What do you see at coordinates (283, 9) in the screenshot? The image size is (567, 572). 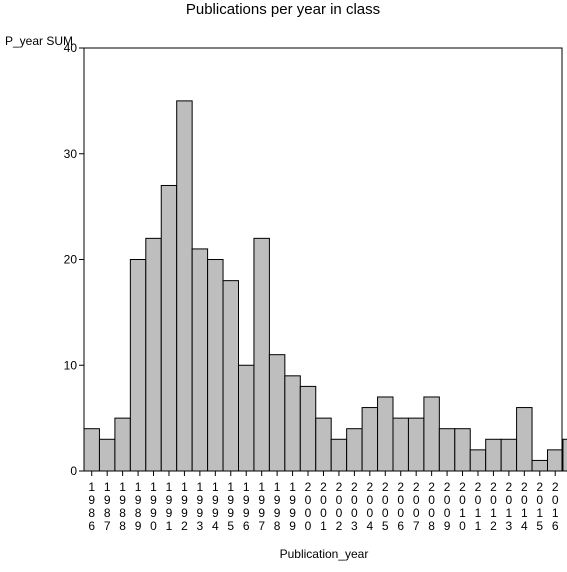 I see `chart-title: Publications per year in class` at bounding box center [283, 9].